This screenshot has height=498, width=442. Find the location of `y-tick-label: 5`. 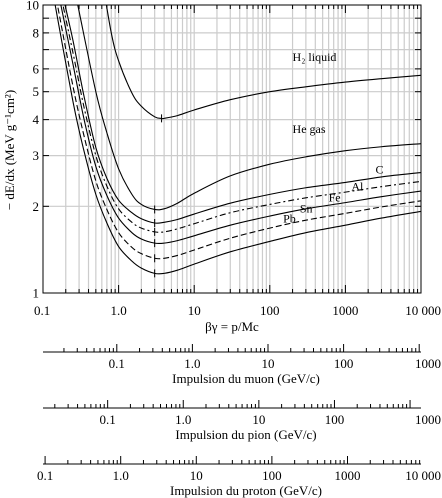

y-tick-label: 5 is located at coordinates (36, 91).